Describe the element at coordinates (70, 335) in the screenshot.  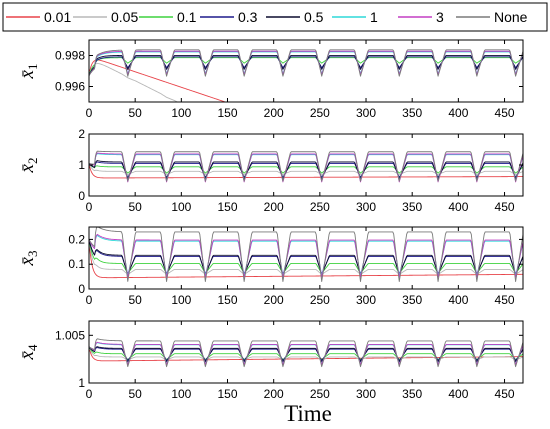
I see `y-tick-label: 1.005` at that location.